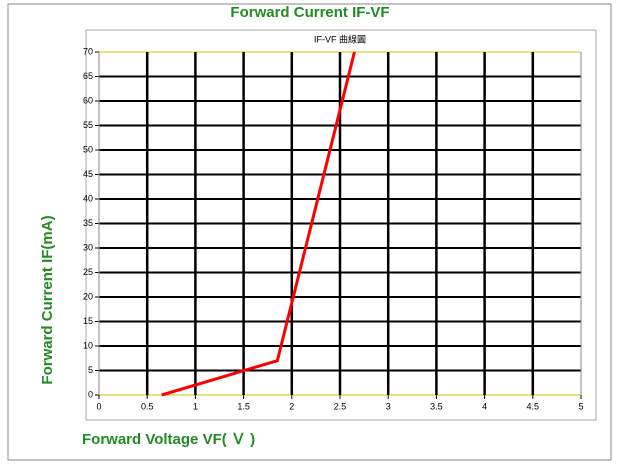  I want to click on y-tick-label: 60, so click(88, 100).